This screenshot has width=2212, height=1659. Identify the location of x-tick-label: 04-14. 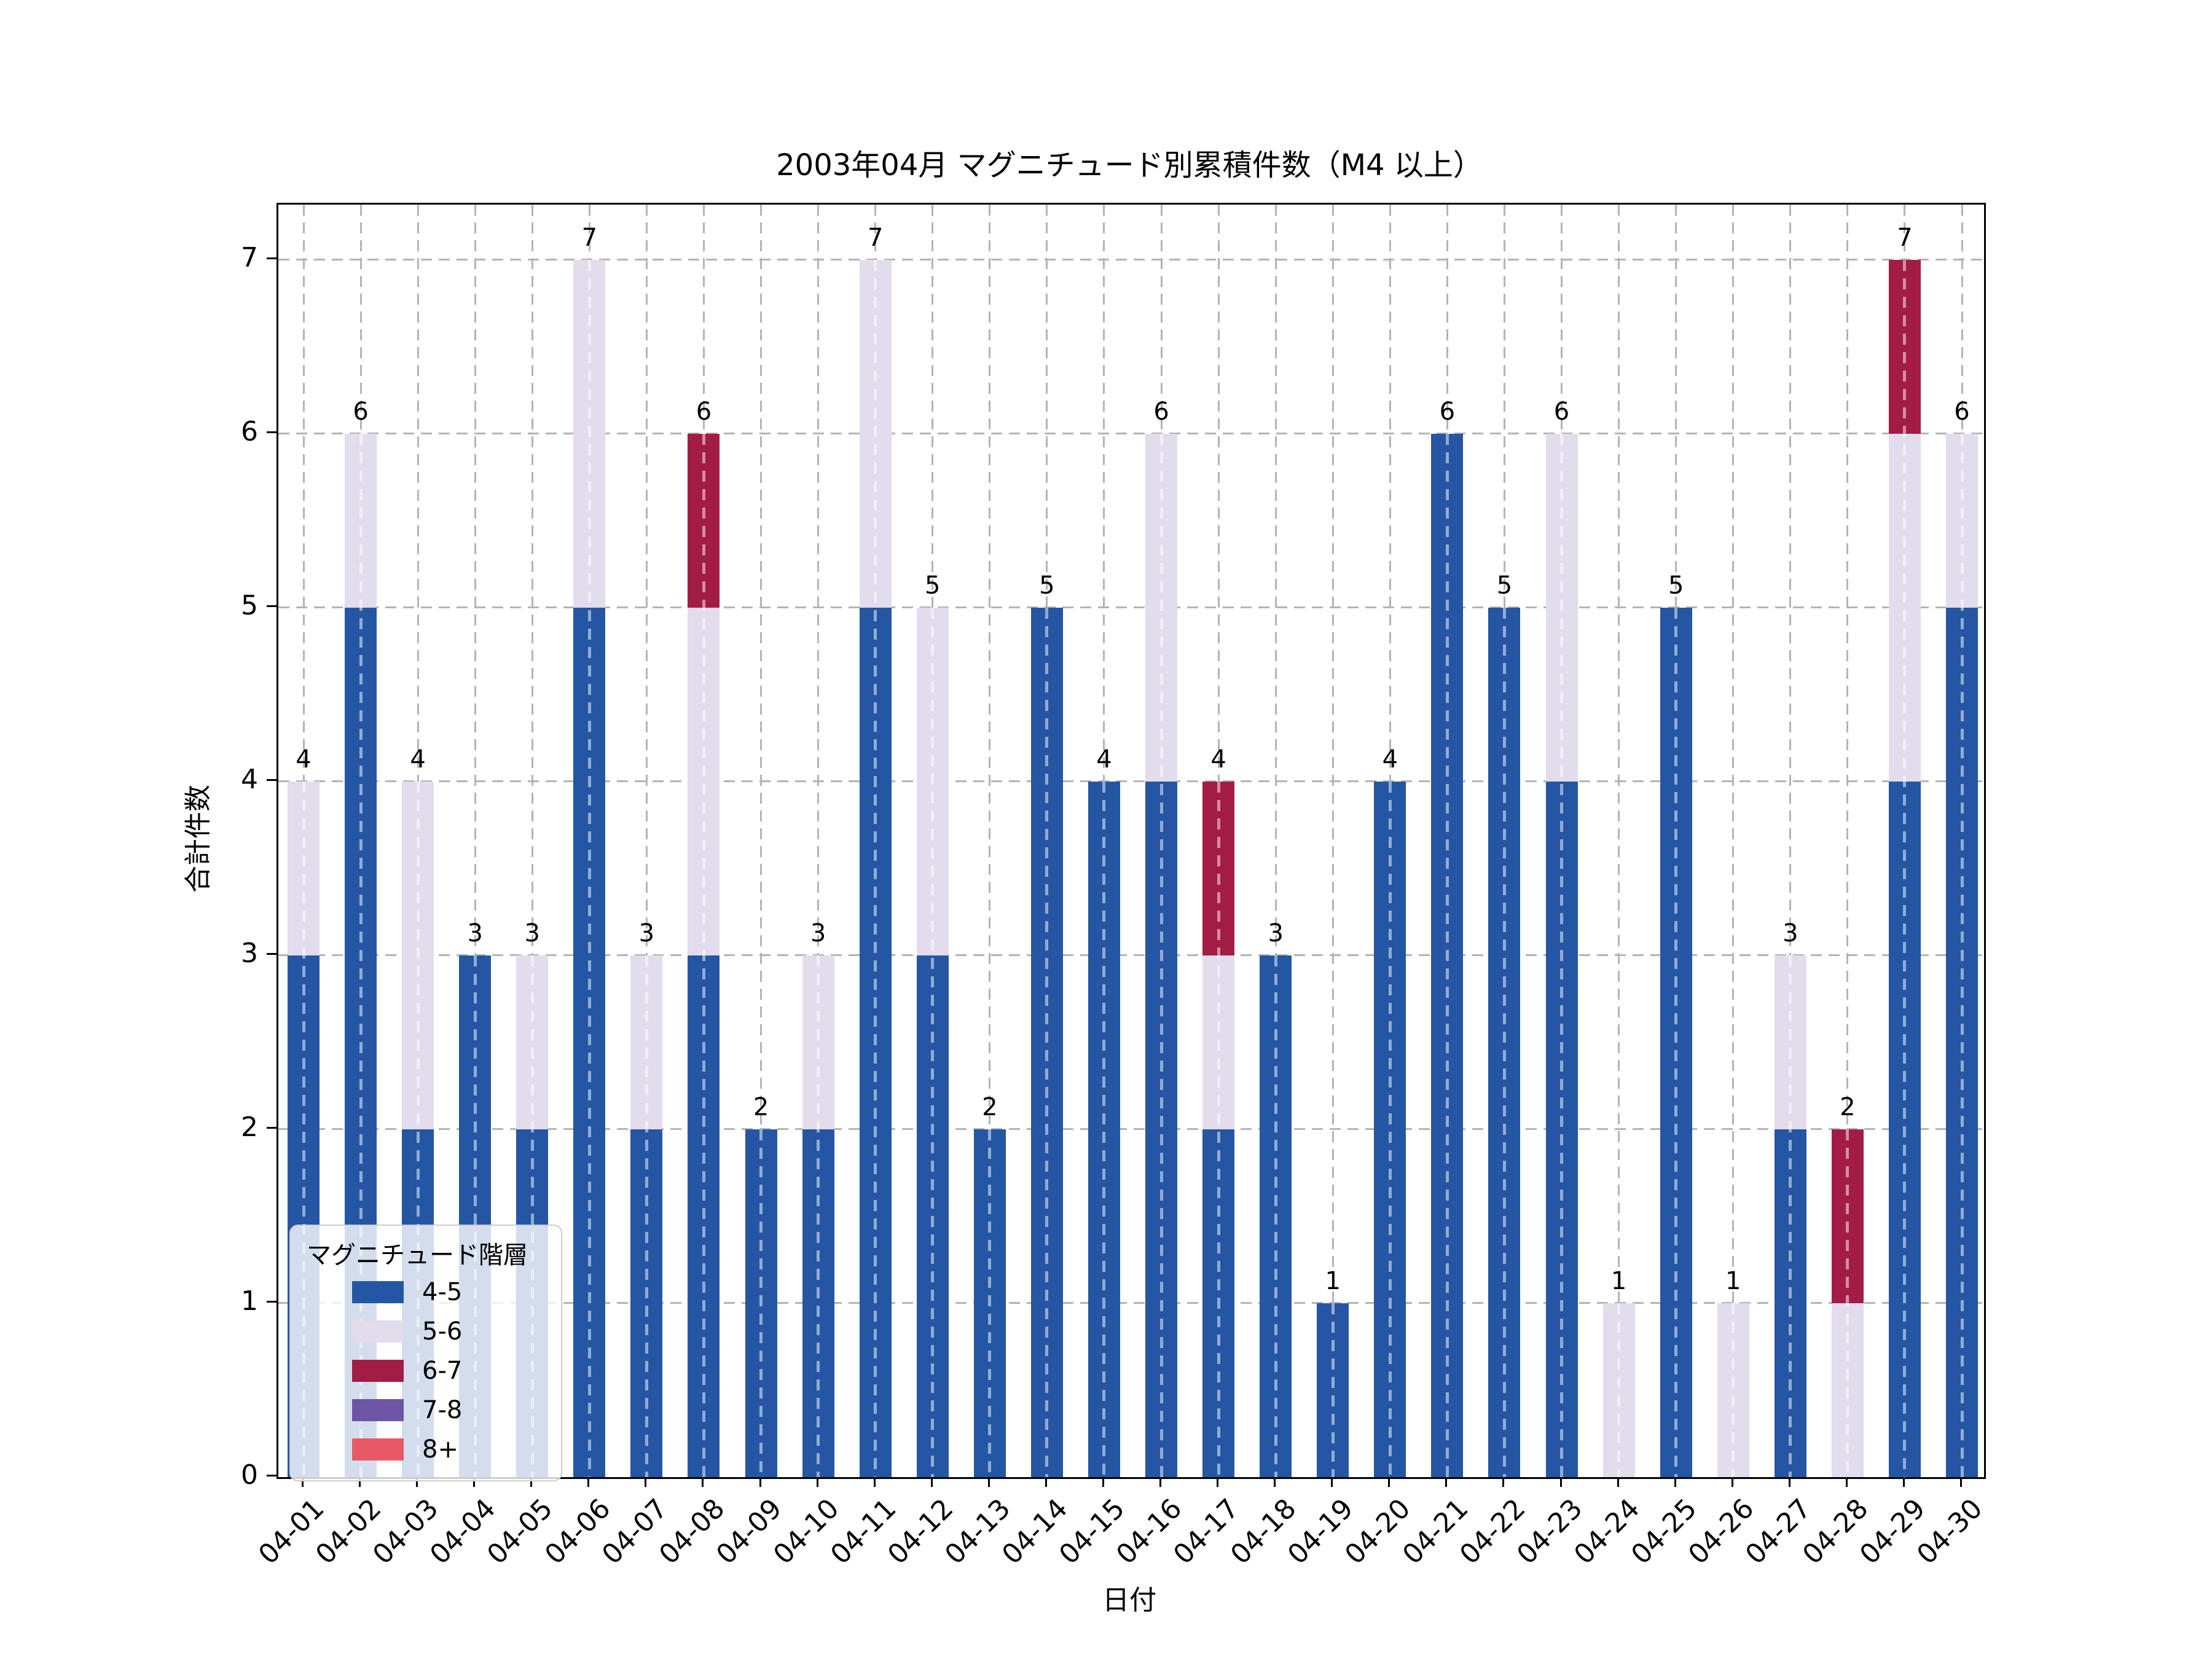
(1035, 1531).